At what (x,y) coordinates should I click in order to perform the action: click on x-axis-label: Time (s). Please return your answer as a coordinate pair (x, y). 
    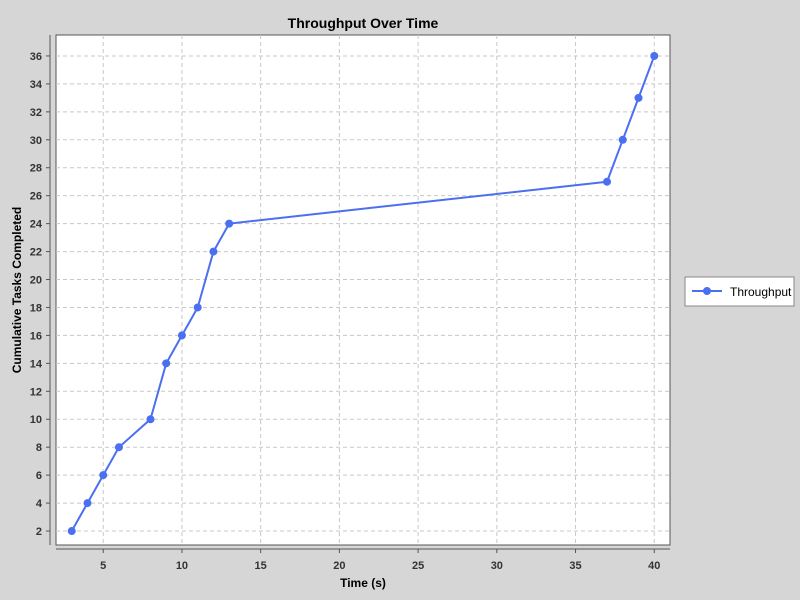
    Looking at the image, I should click on (363, 583).